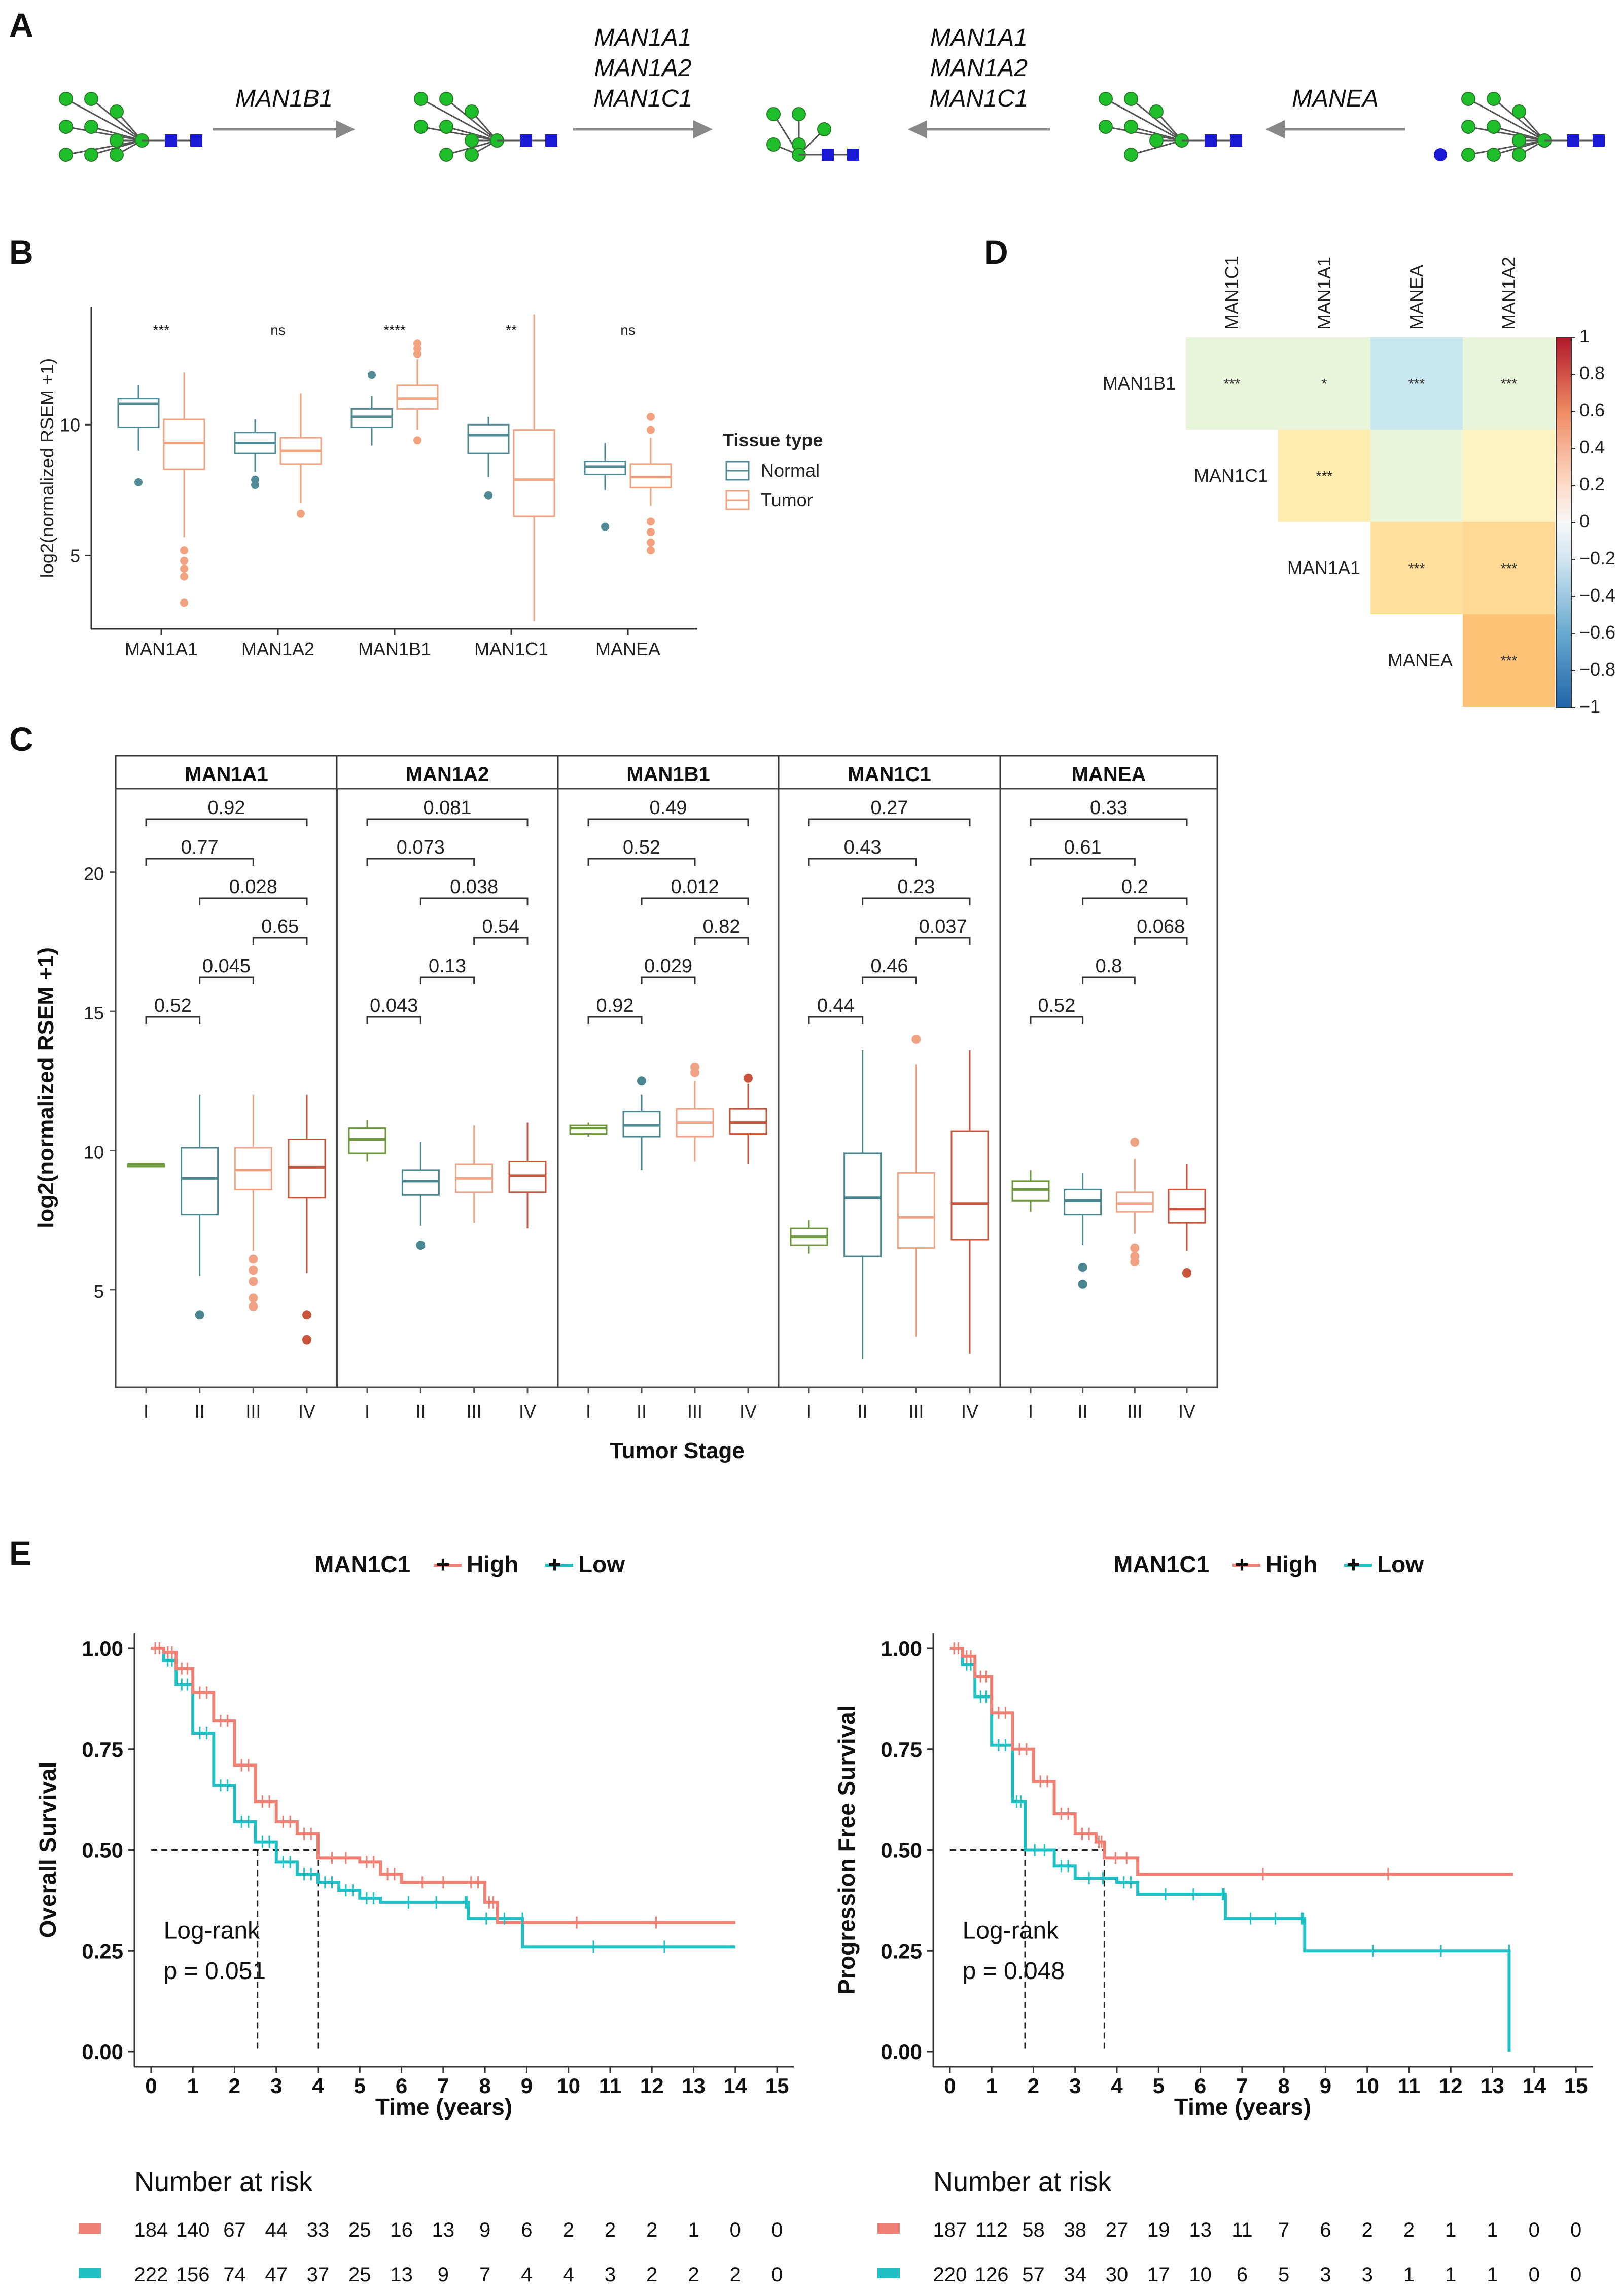 Image resolution: width=1620 pixels, height=2296 pixels. Describe the element at coordinates (103, 2052) in the screenshot. I see `y-tick-label: 0.00` at that location.